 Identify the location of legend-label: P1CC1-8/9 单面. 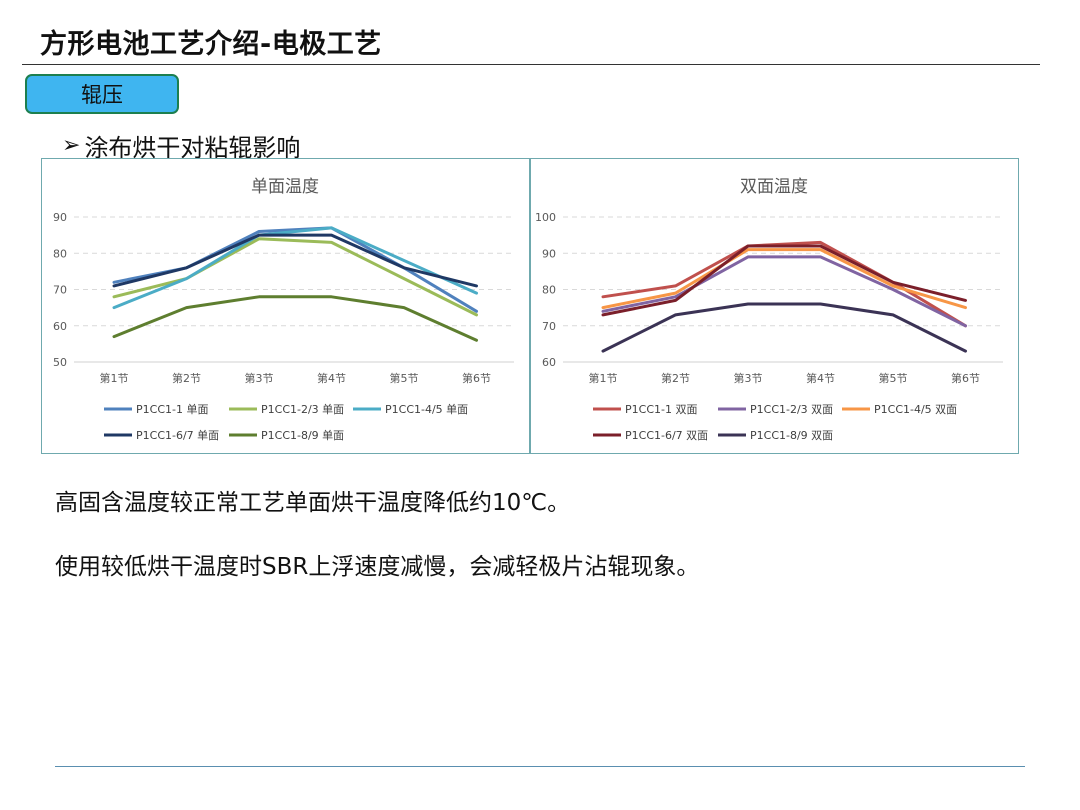
(302, 435).